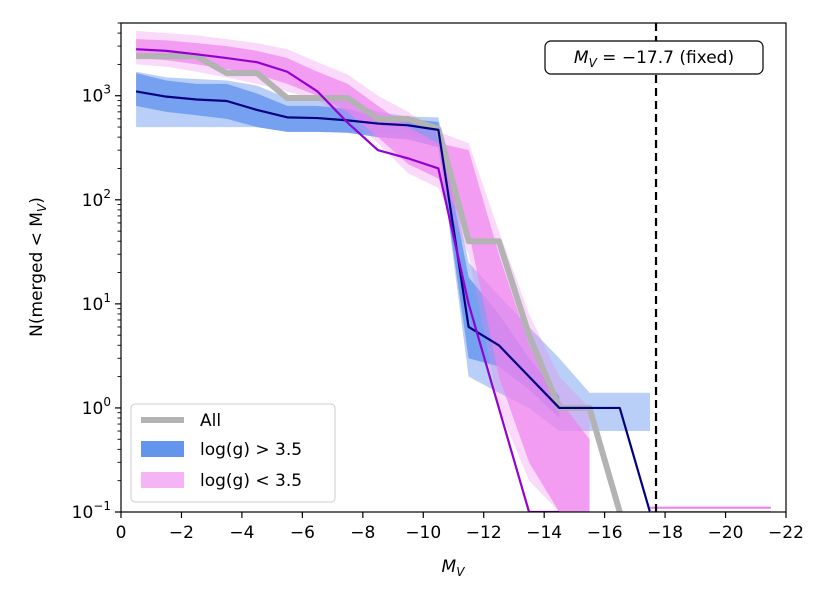  Describe the element at coordinates (96, 407) in the screenshot. I see `y-tick-label: 10⁰` at that location.